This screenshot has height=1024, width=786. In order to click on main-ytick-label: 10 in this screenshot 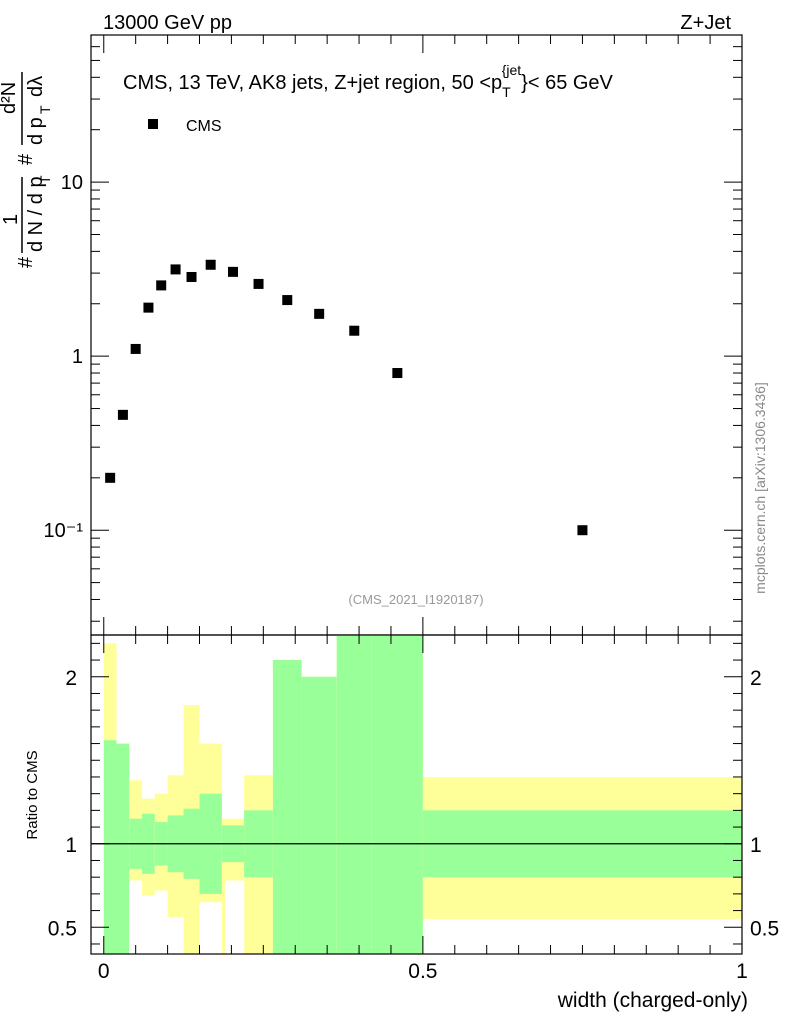, I will do `click(72, 183)`.